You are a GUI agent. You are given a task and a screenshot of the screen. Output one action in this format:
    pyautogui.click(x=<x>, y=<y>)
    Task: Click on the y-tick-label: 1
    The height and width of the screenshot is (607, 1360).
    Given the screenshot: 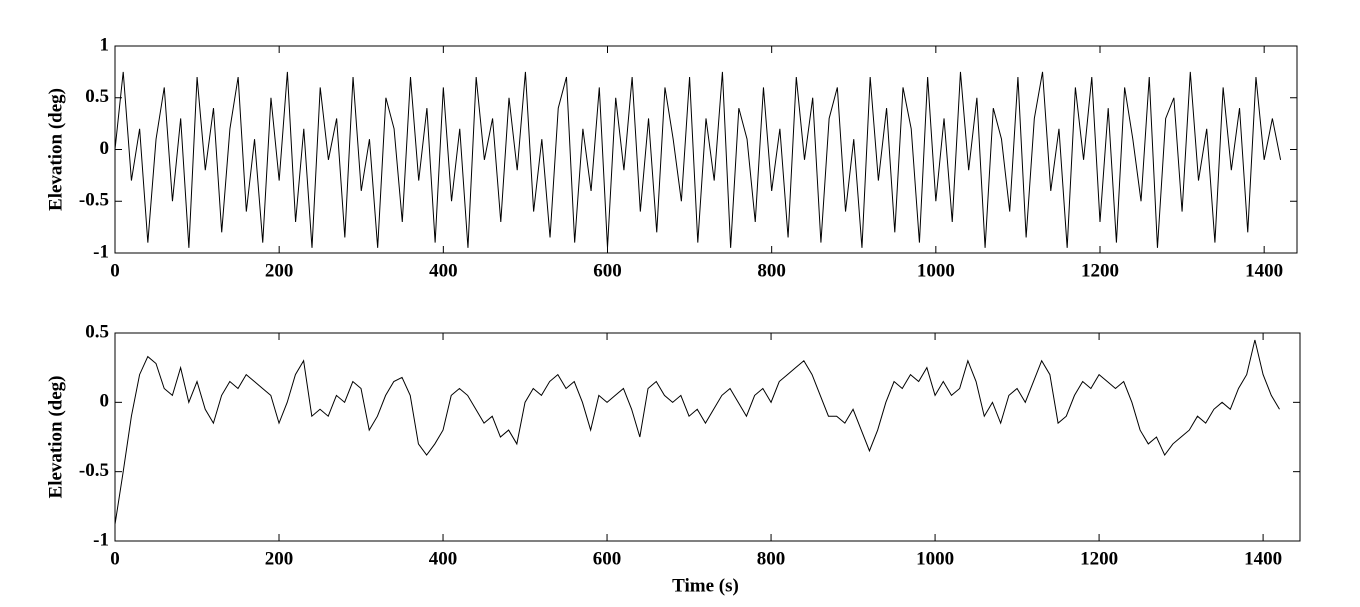 What is the action you would take?
    pyautogui.click(x=105, y=44)
    